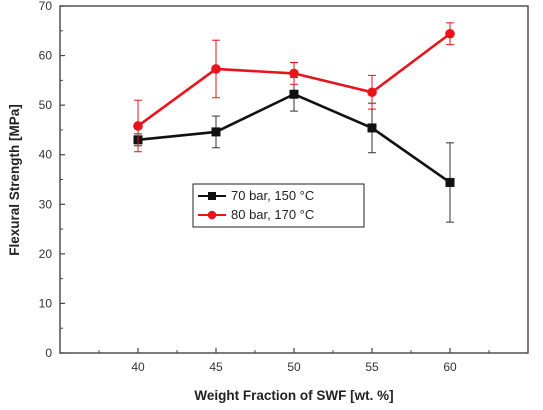 The height and width of the screenshot is (410, 543). Describe the element at coordinates (46, 303) in the screenshot. I see `y-tick-label: 10` at that location.